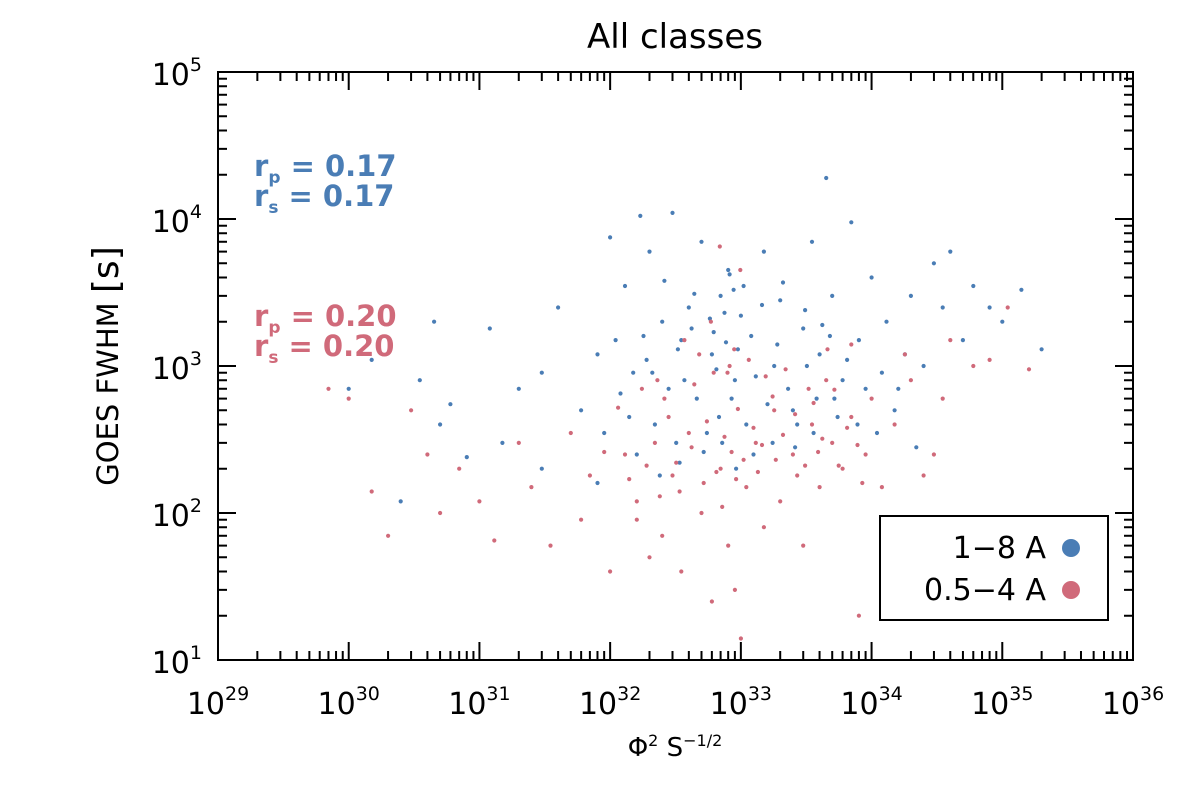  Describe the element at coordinates (702, 740) in the screenshot. I see `x-axis-label-exp2: −1/2` at that location.